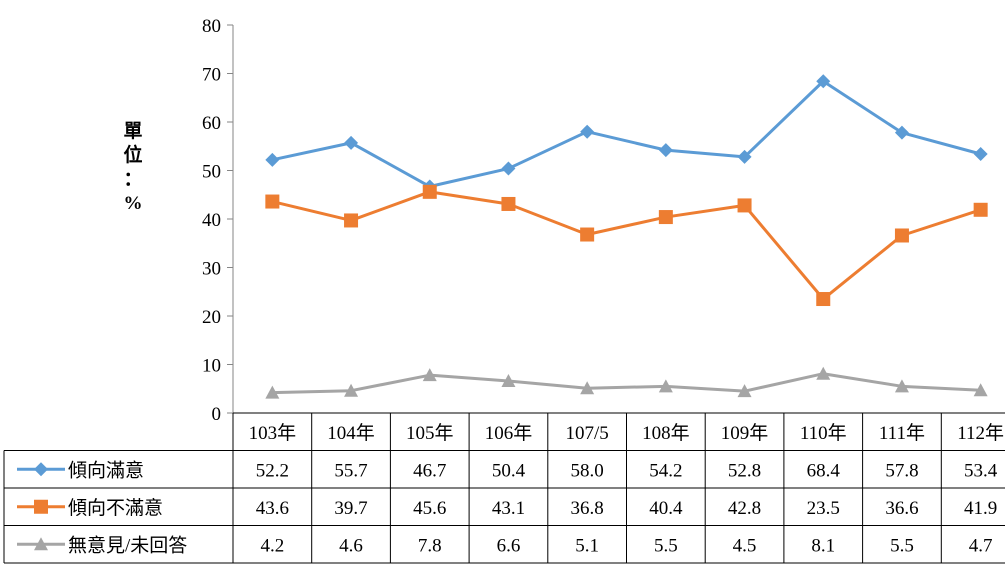 This screenshot has width=1005, height=564. Describe the element at coordinates (824, 471) in the screenshot. I see `data-table-value: 68.4` at that location.